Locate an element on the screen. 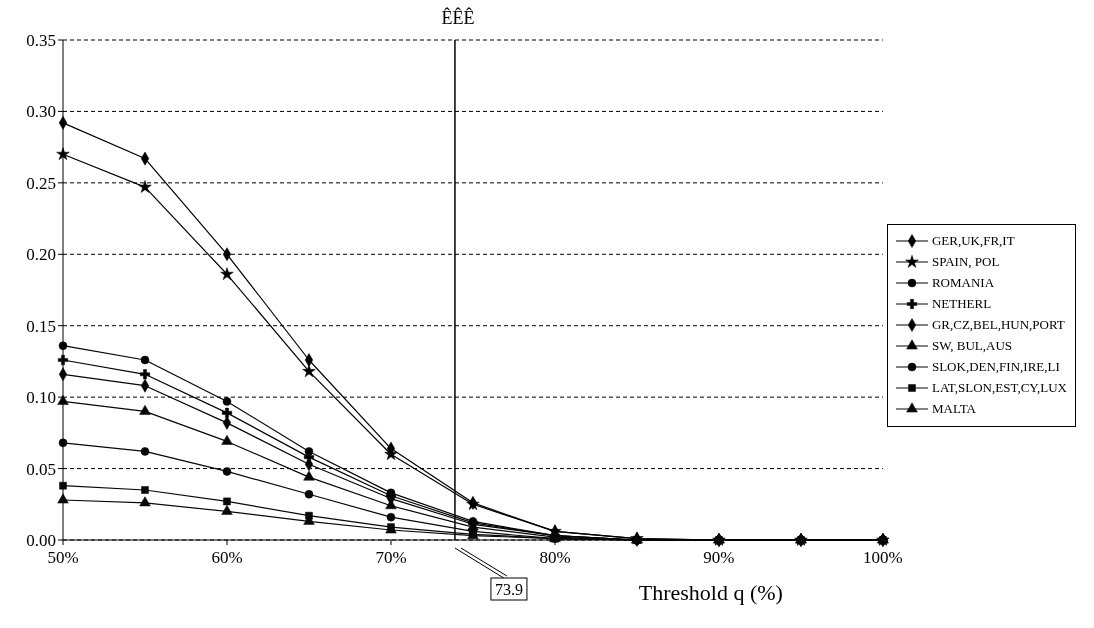 Image resolution: width=1094 pixels, height=628 pixels. y-tick-label: 0.25 is located at coordinates (41, 183).